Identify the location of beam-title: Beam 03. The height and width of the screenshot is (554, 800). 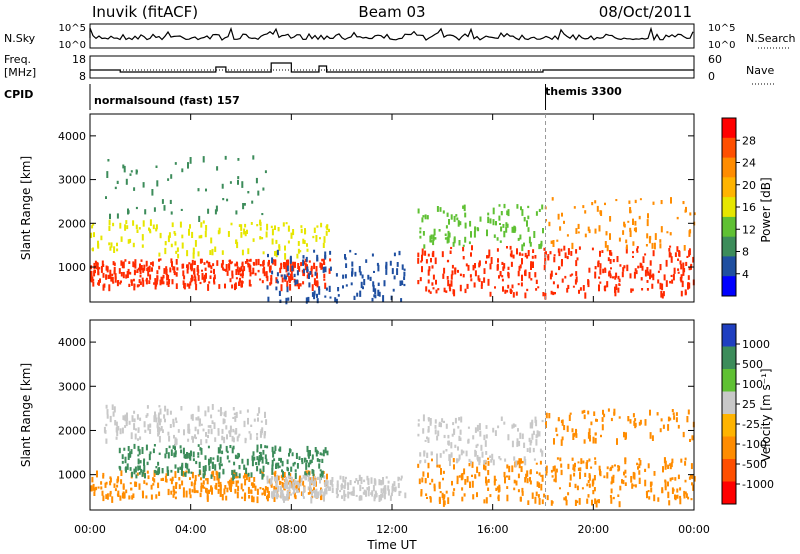
(391, 12).